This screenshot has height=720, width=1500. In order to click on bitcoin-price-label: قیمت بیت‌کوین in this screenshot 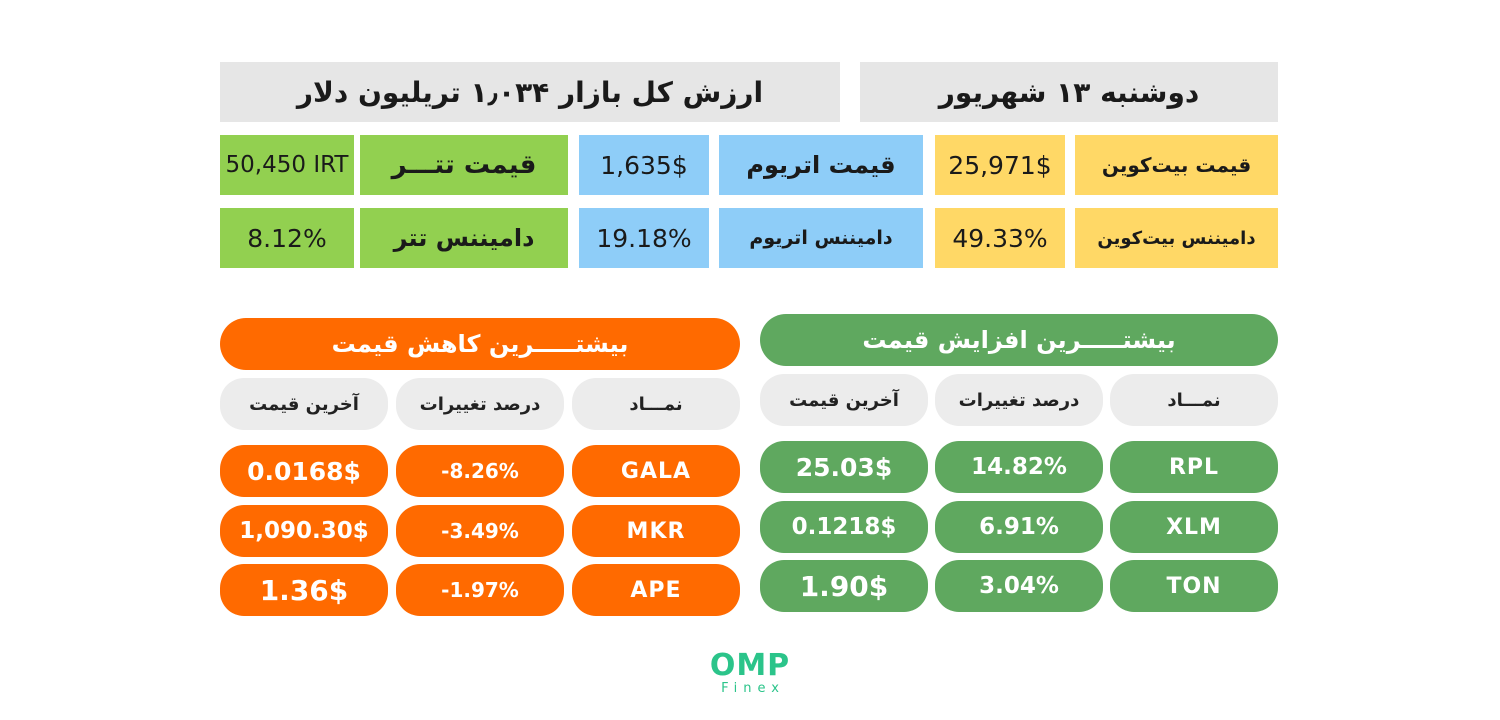, I will do `click(1176, 165)`.